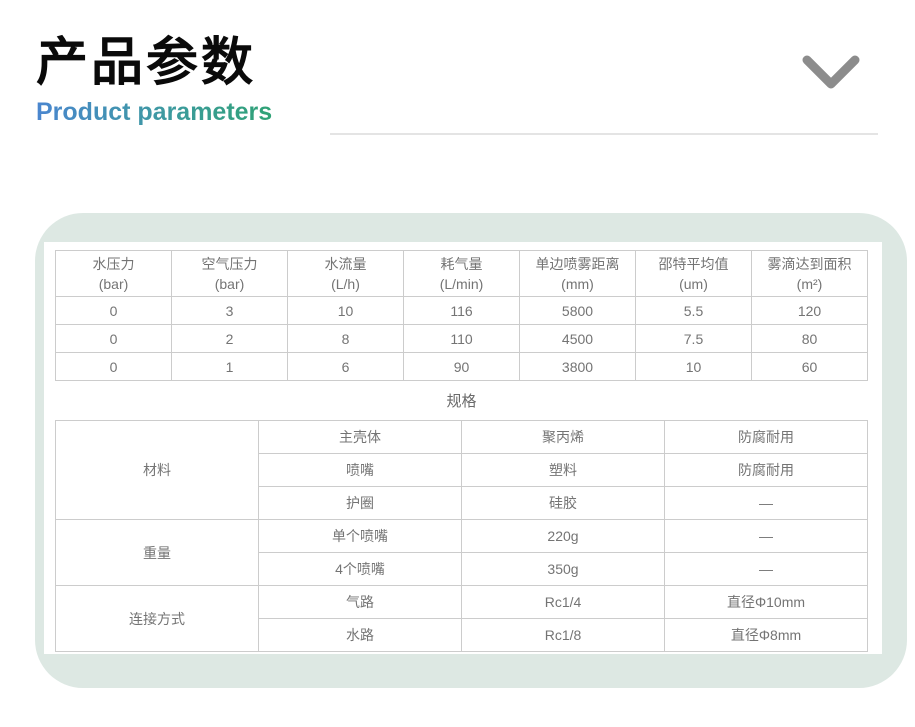 This screenshot has width=915, height=727. What do you see at coordinates (831, 73) in the screenshot?
I see `chevron-down-icon` at bounding box center [831, 73].